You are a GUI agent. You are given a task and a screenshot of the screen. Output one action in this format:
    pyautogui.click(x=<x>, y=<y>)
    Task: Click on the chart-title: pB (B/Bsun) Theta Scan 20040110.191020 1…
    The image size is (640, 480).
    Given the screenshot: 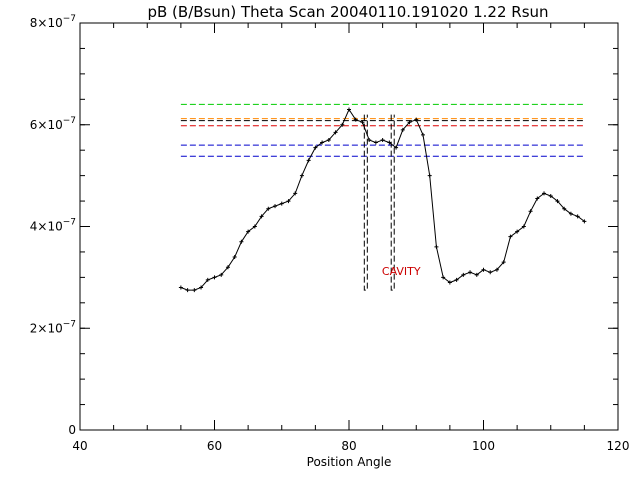 What is the action you would take?
    pyautogui.click(x=347, y=12)
    